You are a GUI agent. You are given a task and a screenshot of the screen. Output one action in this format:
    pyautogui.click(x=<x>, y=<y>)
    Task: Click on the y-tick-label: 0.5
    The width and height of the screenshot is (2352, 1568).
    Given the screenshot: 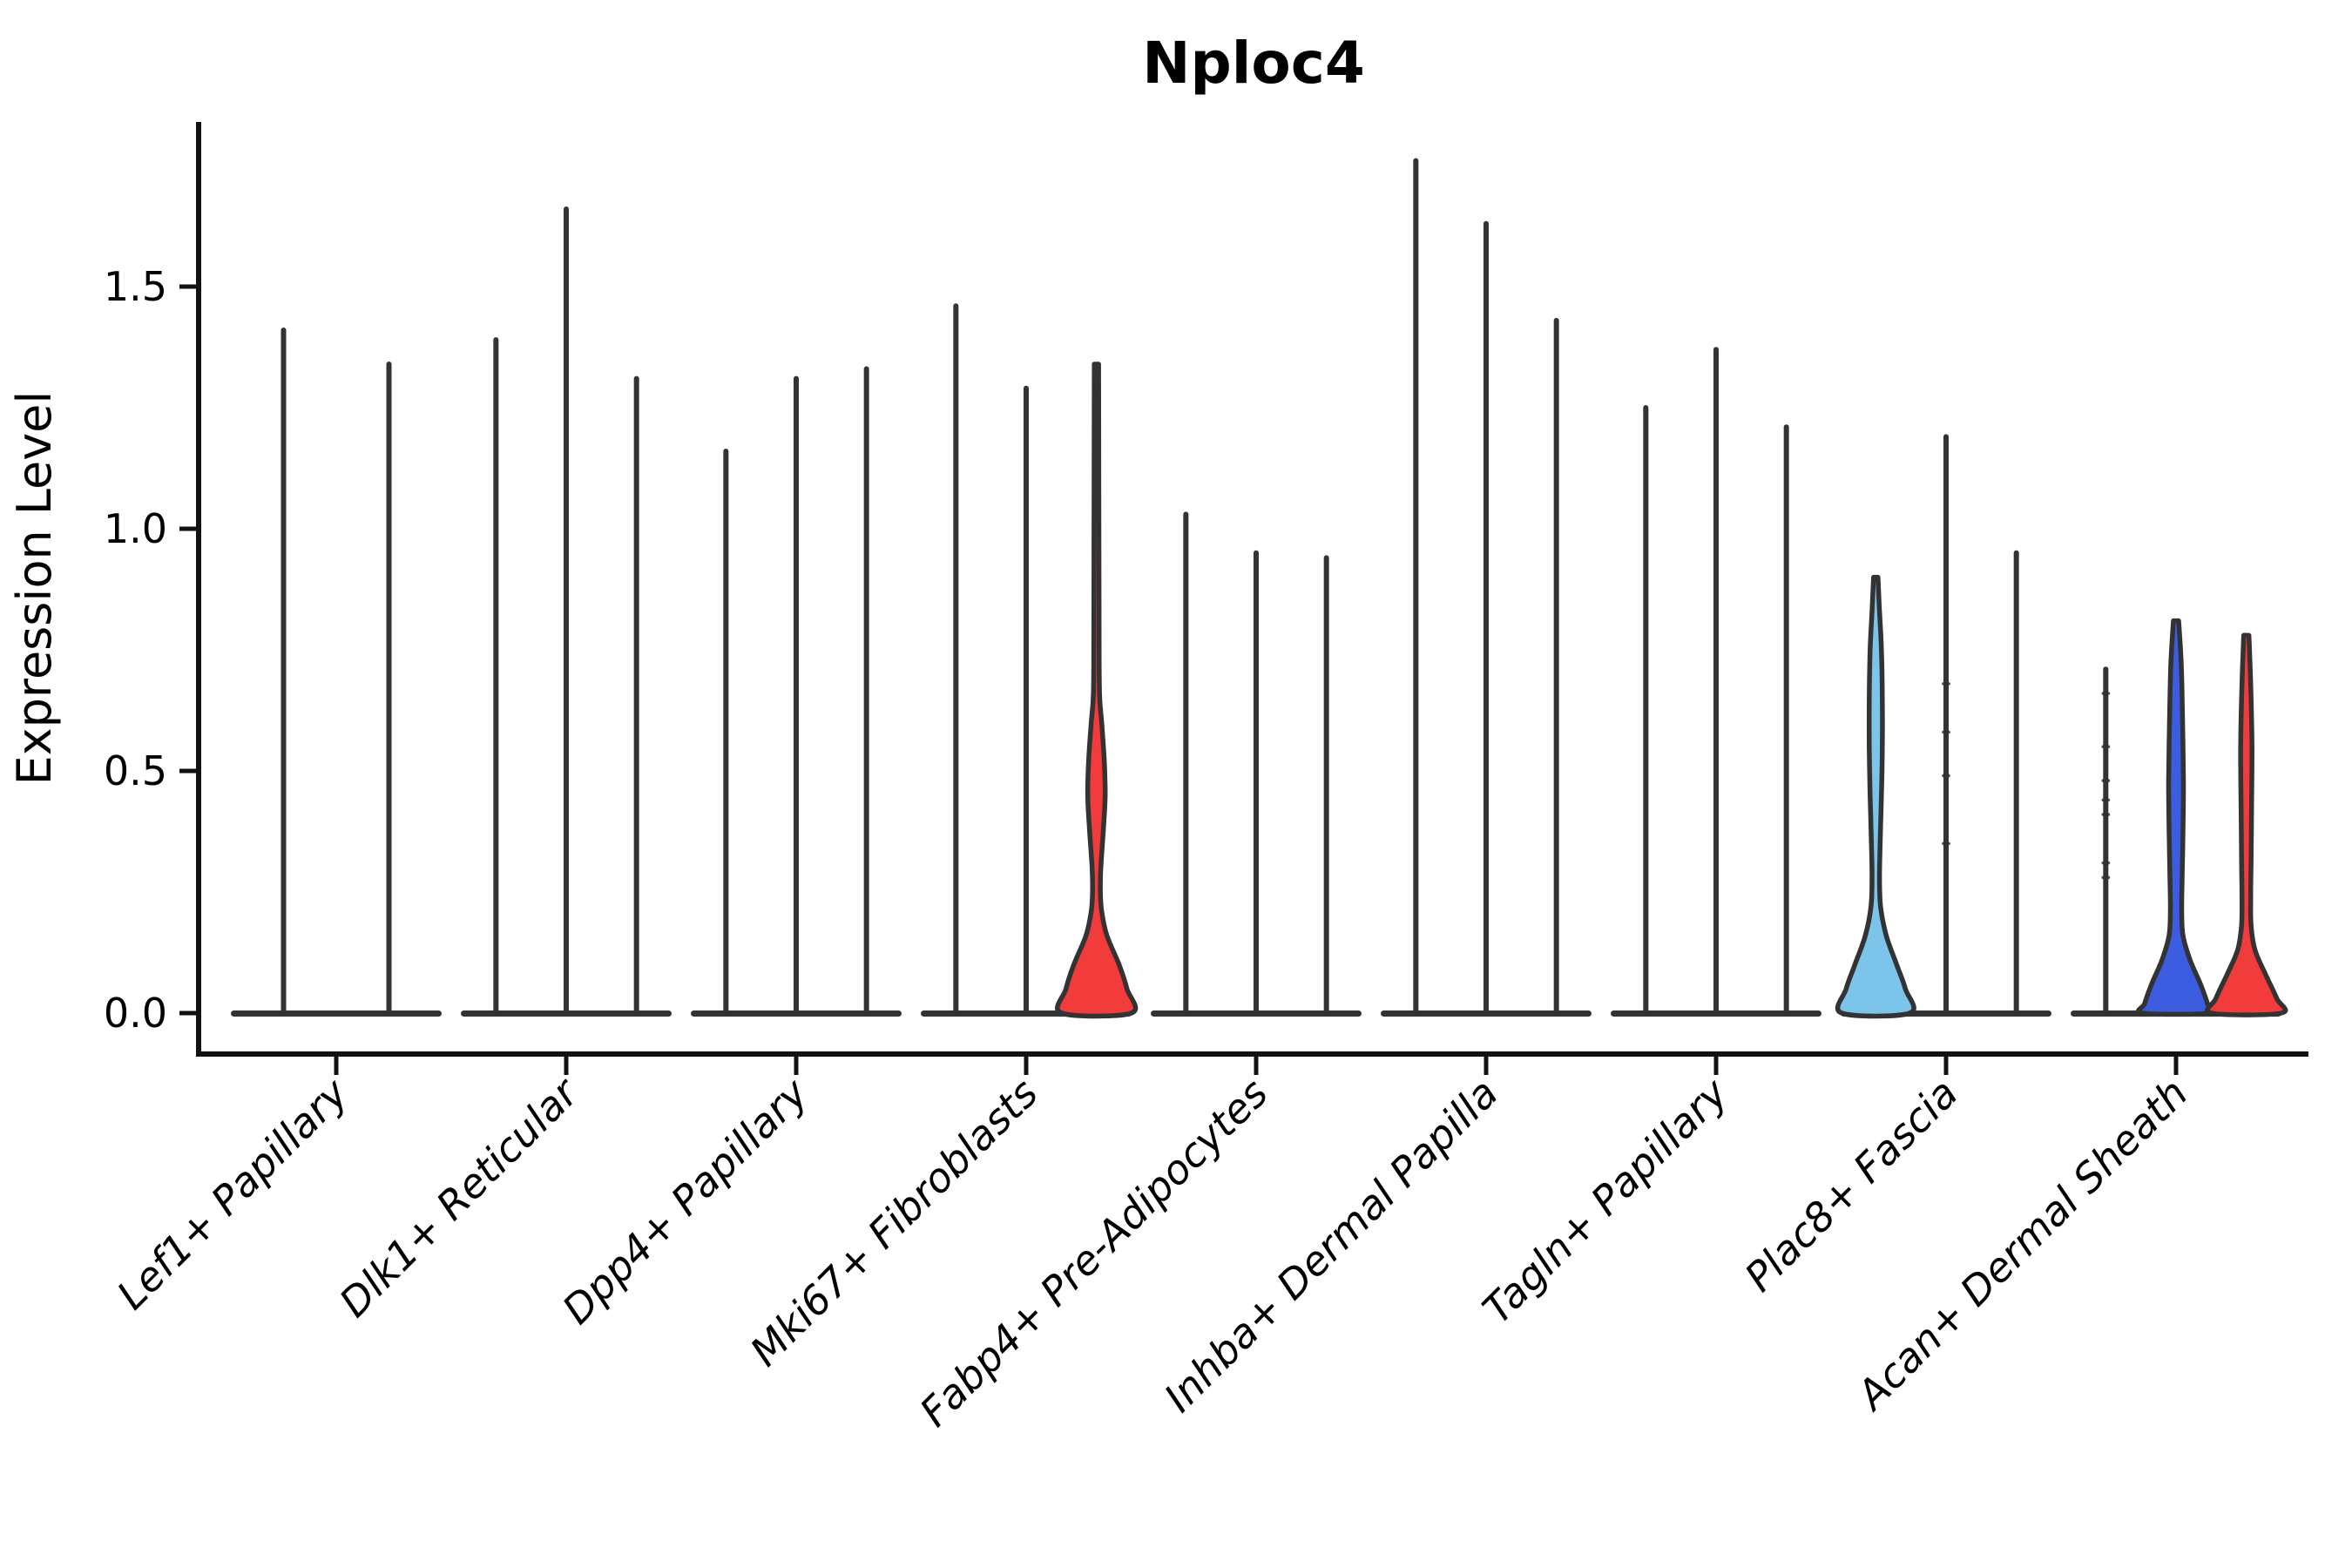 What is the action you would take?
    pyautogui.click(x=135, y=770)
    